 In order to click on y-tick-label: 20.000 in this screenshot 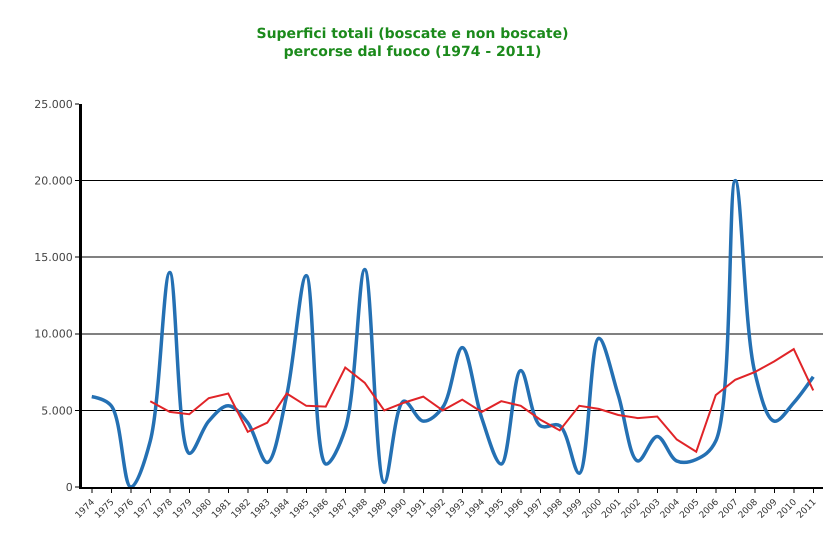, I will do `click(53, 181)`.